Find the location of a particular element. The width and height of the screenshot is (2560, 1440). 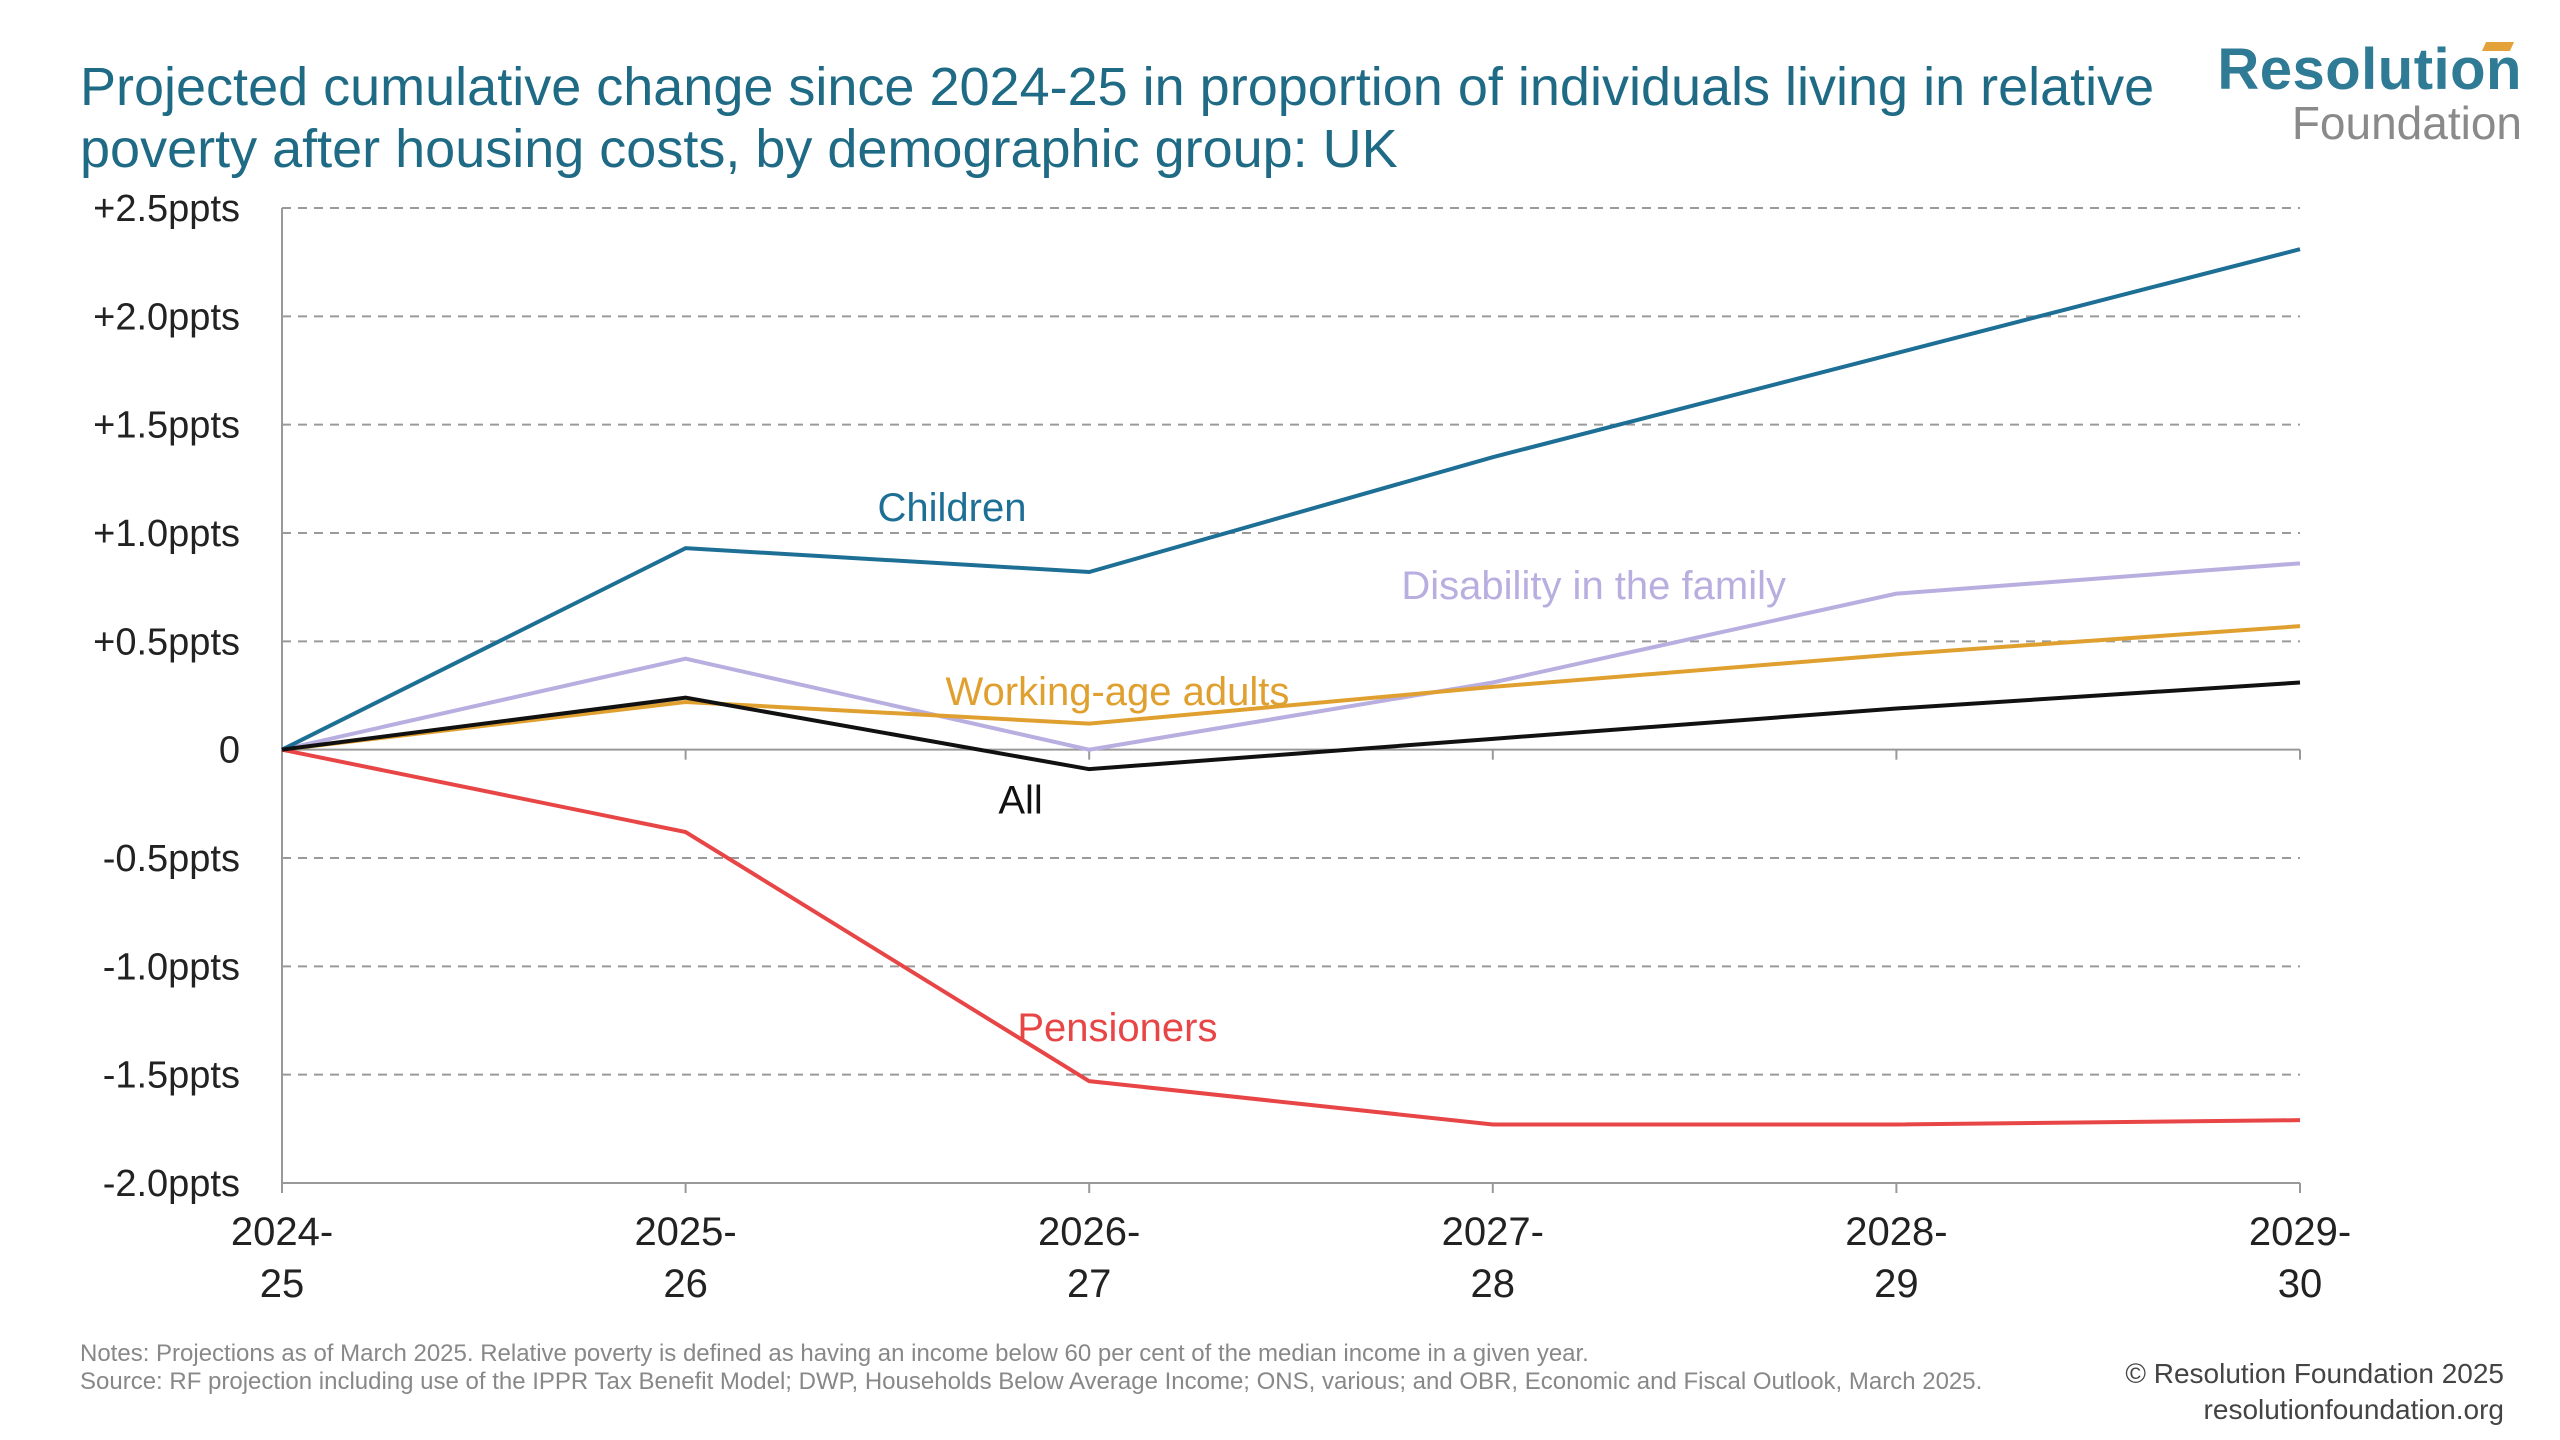

y-tick-label: -2.0ppts is located at coordinates (171, 1184).